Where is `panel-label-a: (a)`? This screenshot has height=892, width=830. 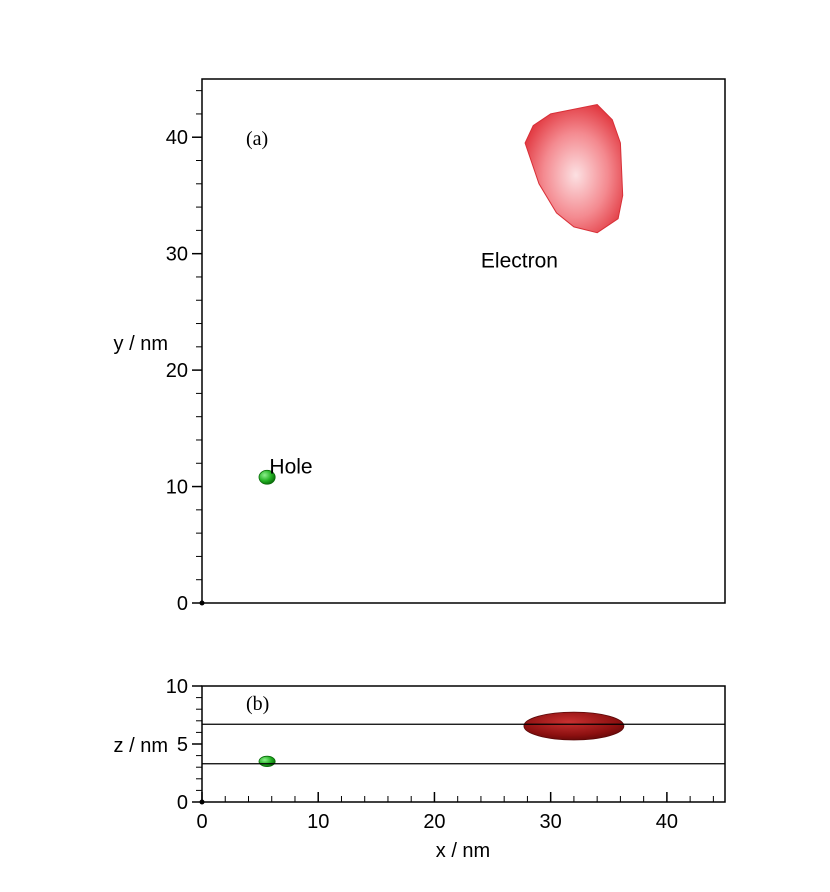
panel-label-a: (a) is located at coordinates (257, 139).